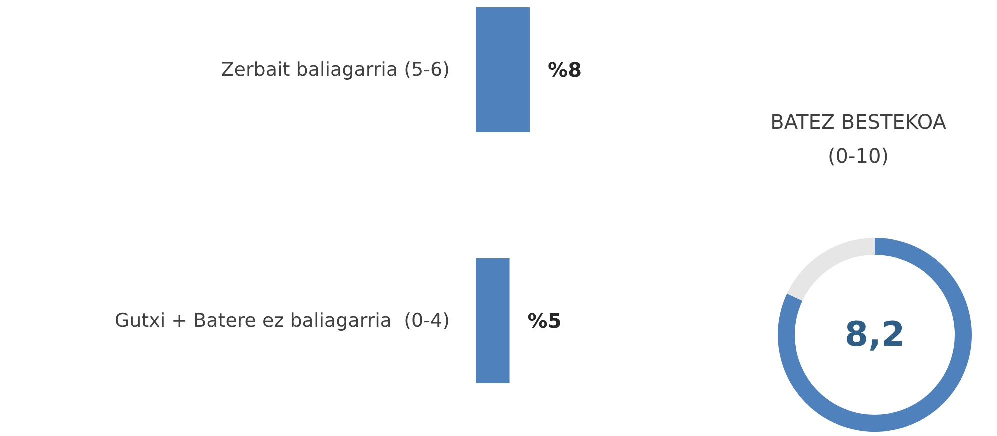 Image resolution: width=997 pixels, height=436 pixels. Describe the element at coordinates (875, 335) in the screenshot. I see `text: 8,2` at that location.